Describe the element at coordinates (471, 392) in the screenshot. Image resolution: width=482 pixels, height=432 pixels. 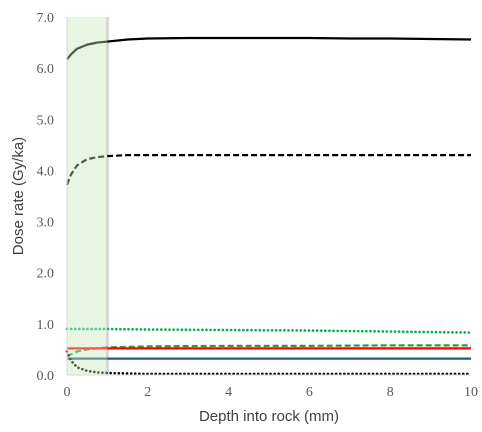
I see `x-tick-label: 10` at that location.